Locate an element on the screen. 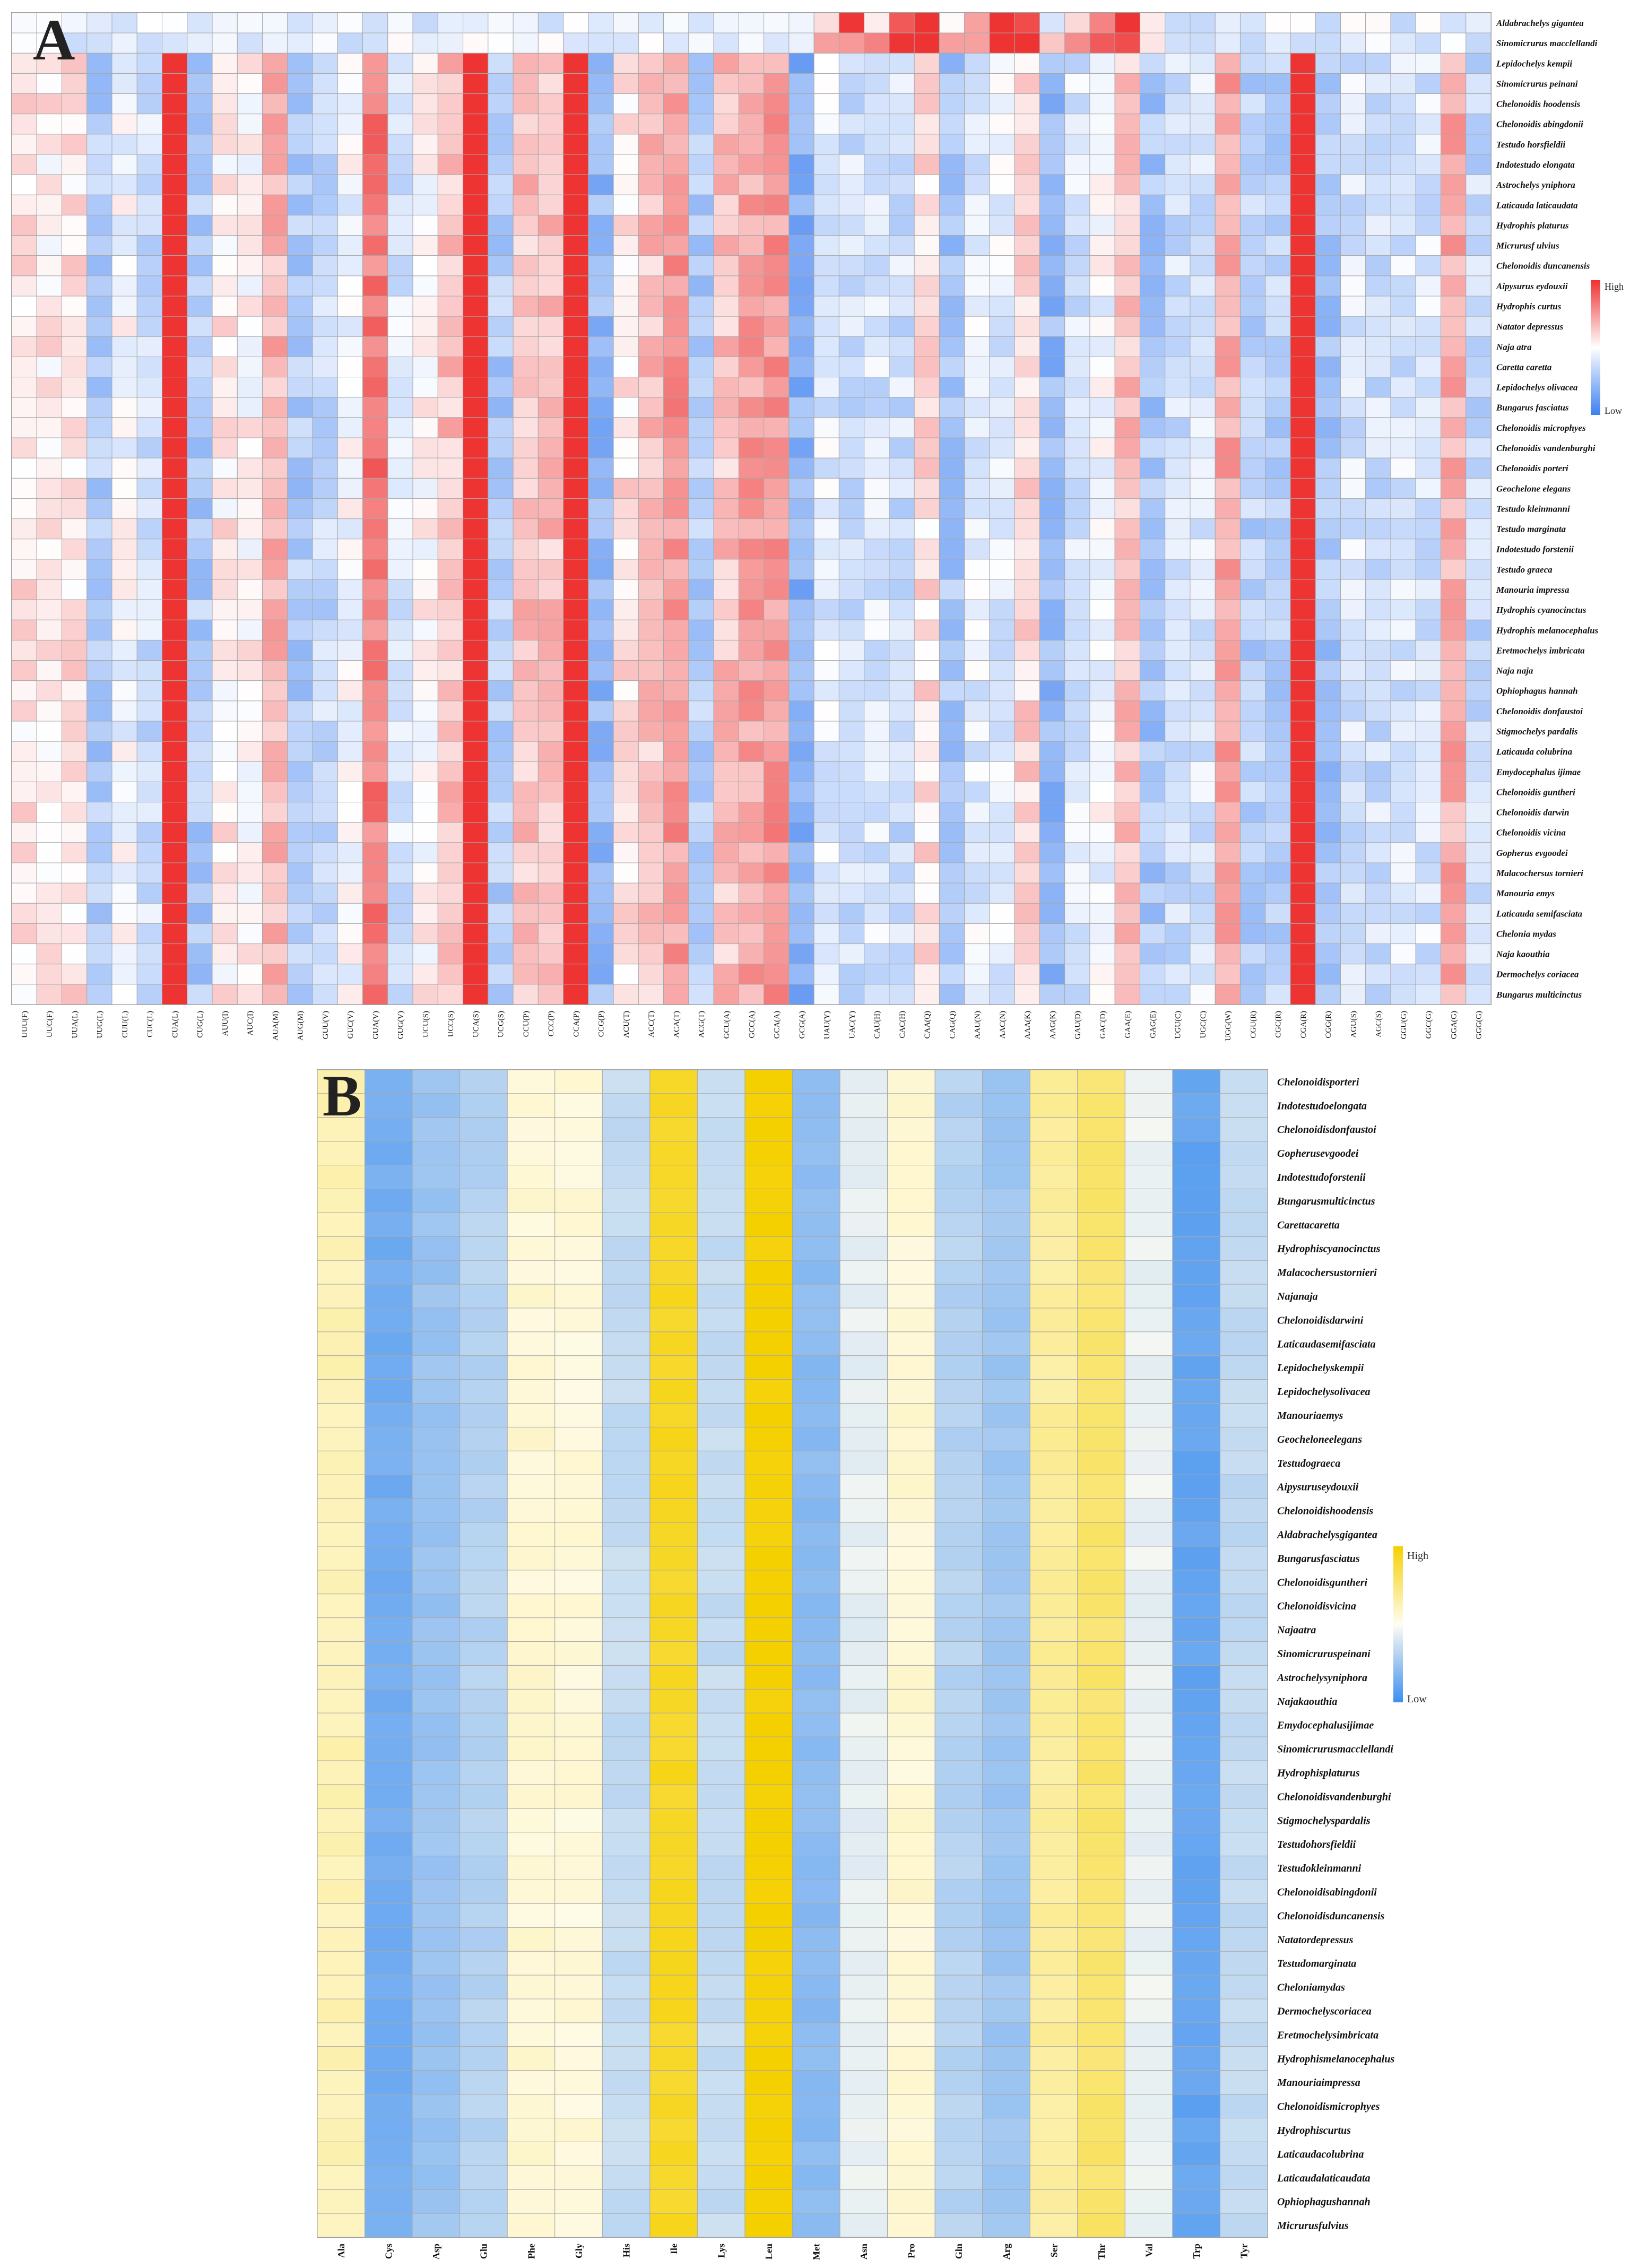  row-label: Hydrophiscyanocinctus is located at coordinates (1329, 1249).